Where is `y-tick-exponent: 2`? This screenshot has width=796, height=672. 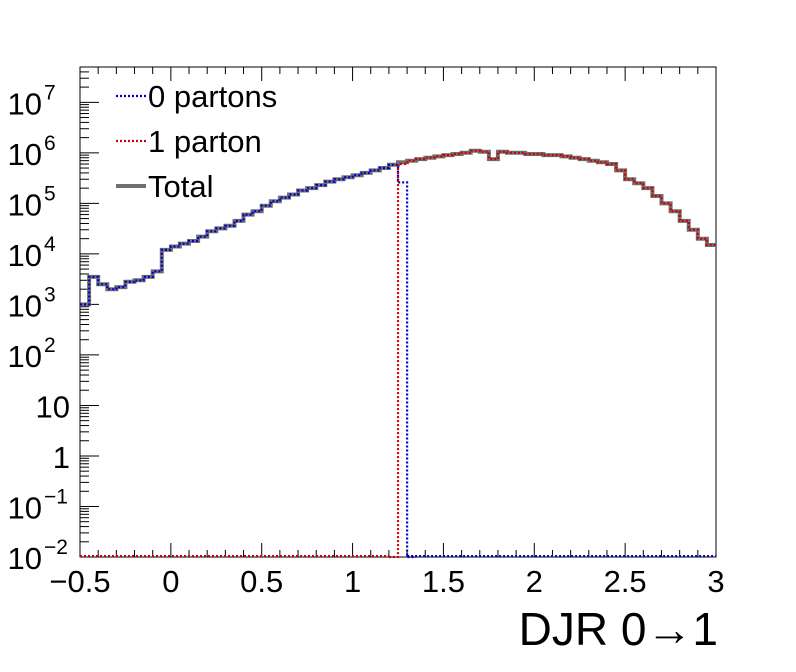
y-tick-exponent: 2 is located at coordinates (50, 345).